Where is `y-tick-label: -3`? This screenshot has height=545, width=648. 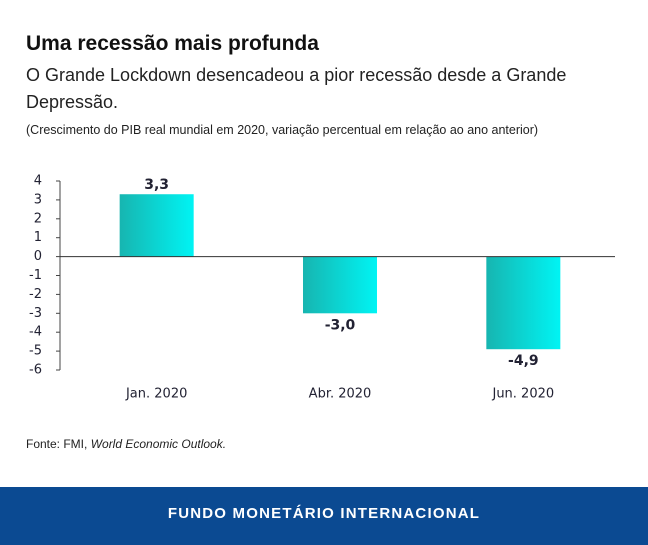
y-tick-label: -3 is located at coordinates (35, 313).